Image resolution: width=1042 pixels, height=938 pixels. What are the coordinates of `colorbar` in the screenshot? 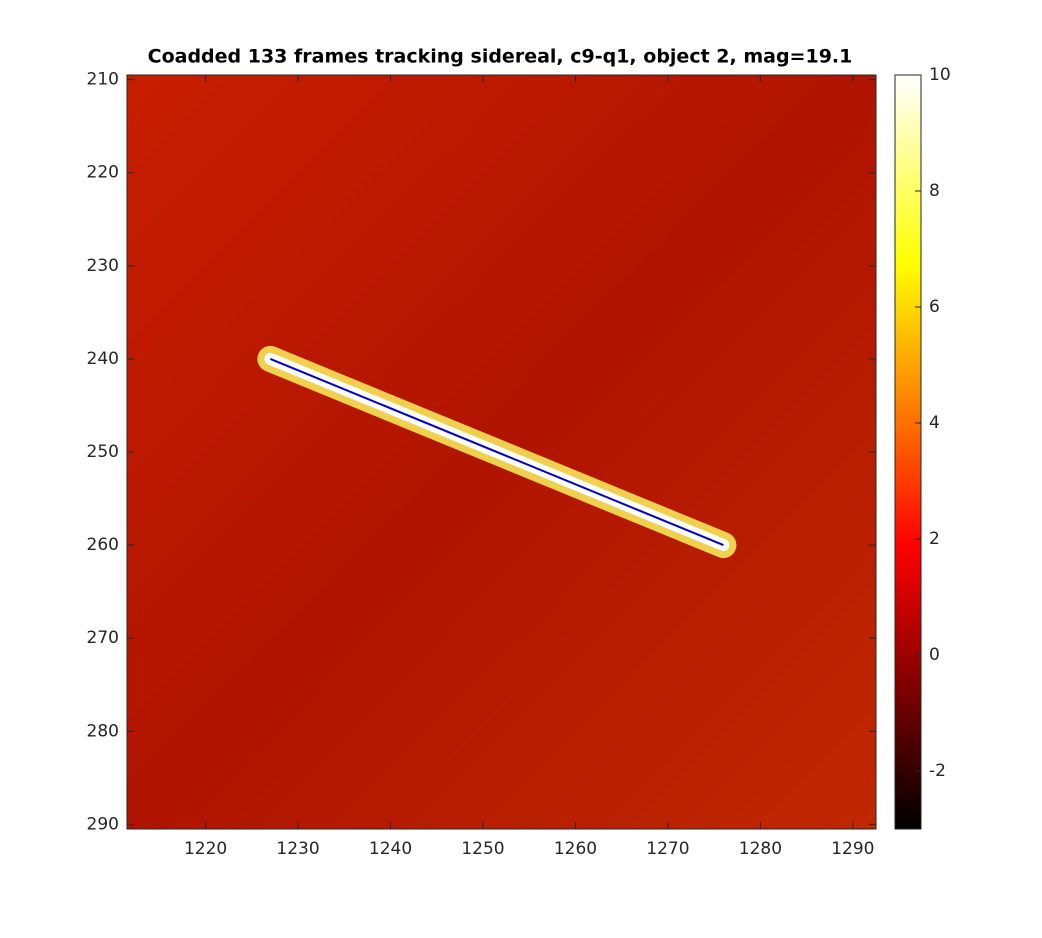 It's located at (908, 452).